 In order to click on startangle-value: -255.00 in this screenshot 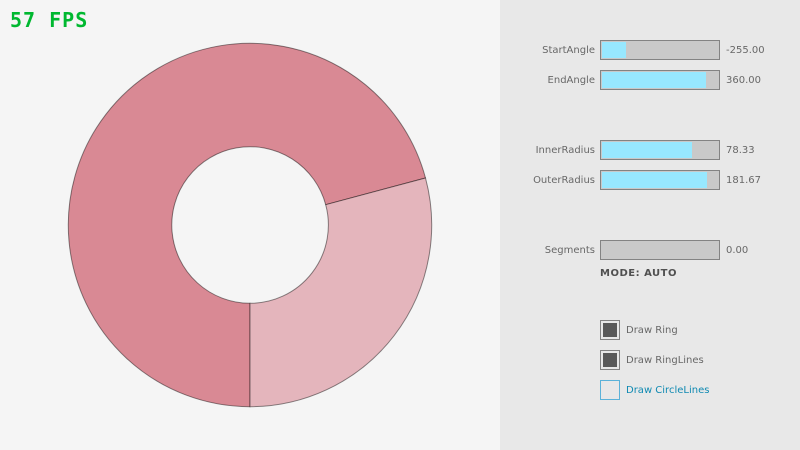, I will do `click(745, 50)`.